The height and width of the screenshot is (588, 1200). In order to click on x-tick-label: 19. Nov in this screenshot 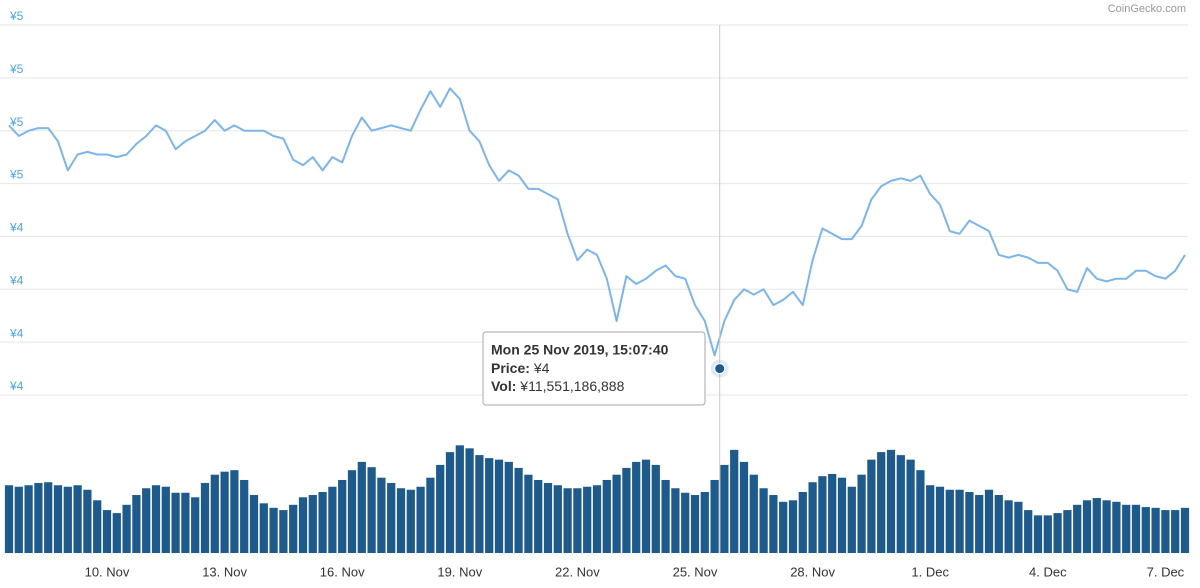, I will do `click(459, 571)`.